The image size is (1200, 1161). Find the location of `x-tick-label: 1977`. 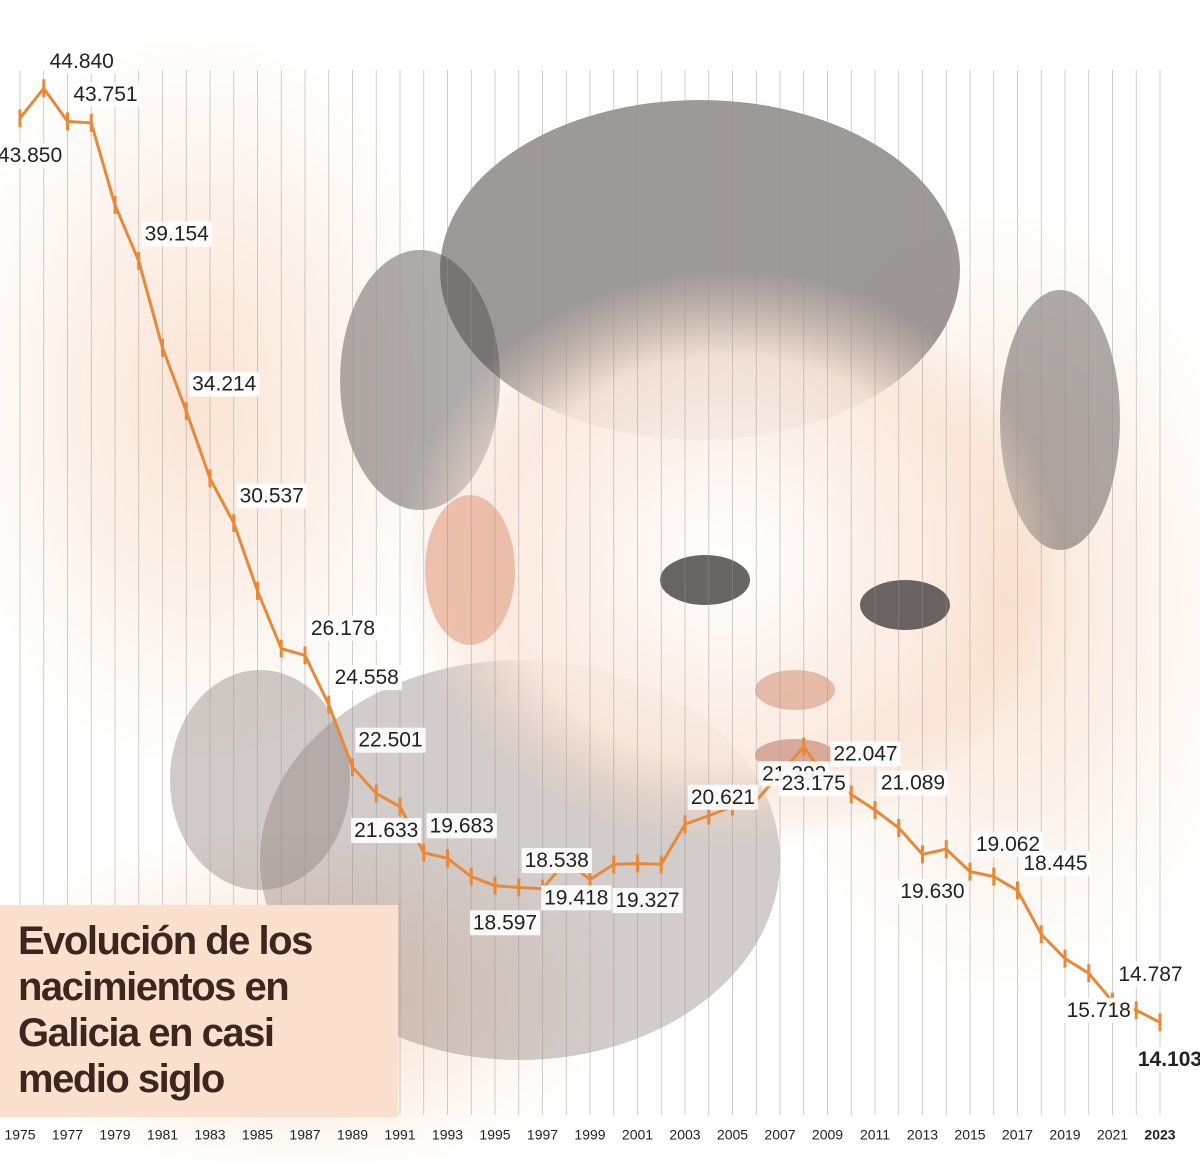

x-tick-label: 1977 is located at coordinates (67, 1135).